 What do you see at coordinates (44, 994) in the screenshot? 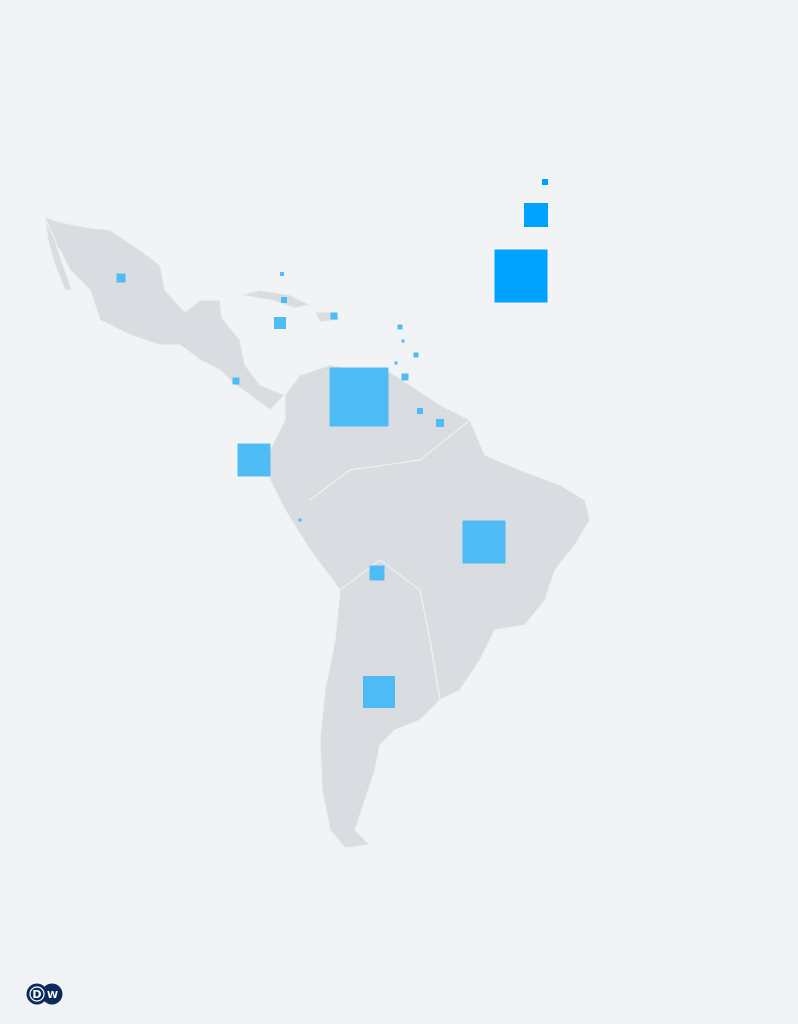
I see `dw-logo: D W` at bounding box center [44, 994].